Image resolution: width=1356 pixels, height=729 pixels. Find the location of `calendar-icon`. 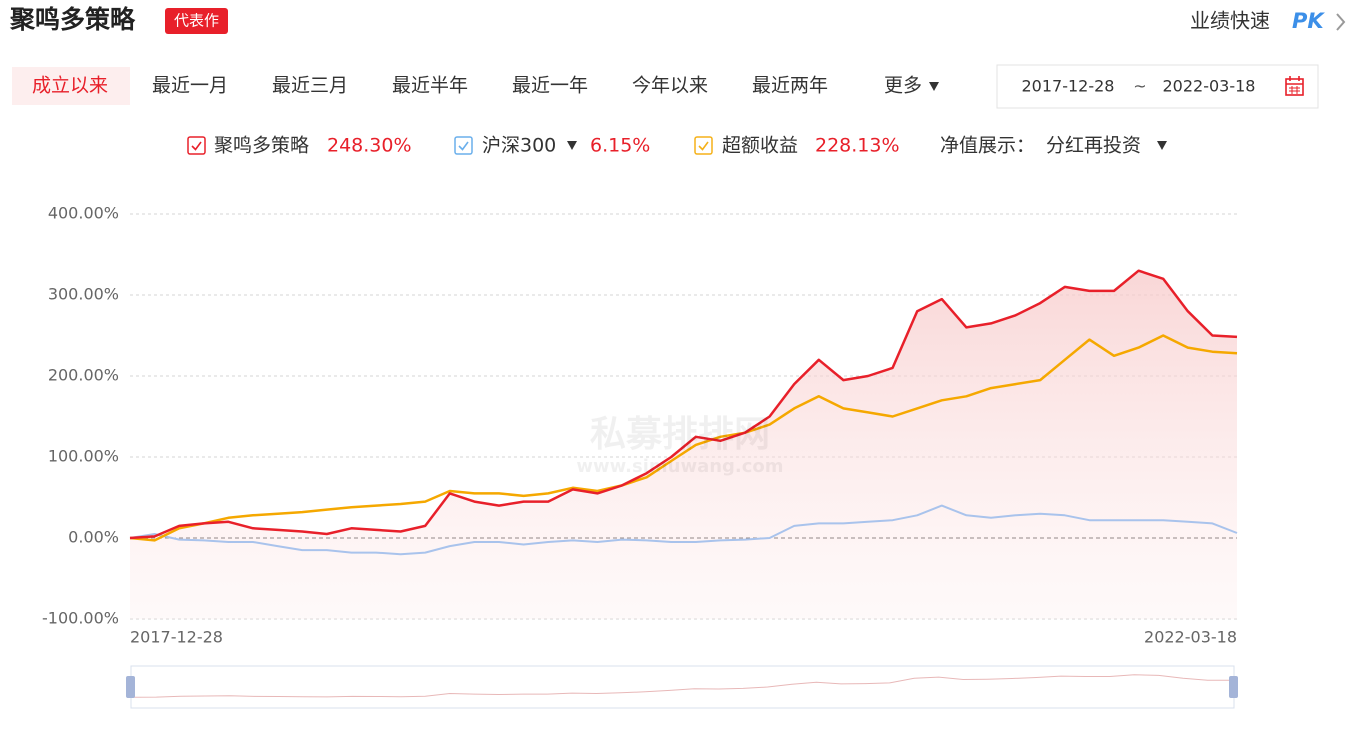

calendar-icon is located at coordinates (1294, 86).